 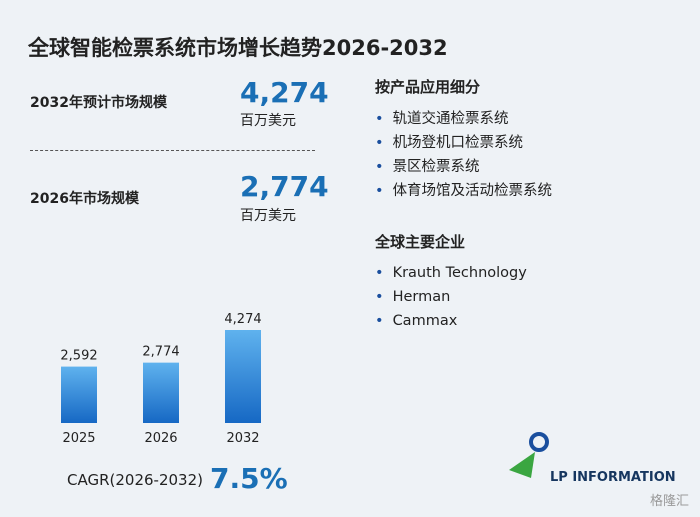 I want to click on stat-value: 4,274, so click(x=284, y=92).